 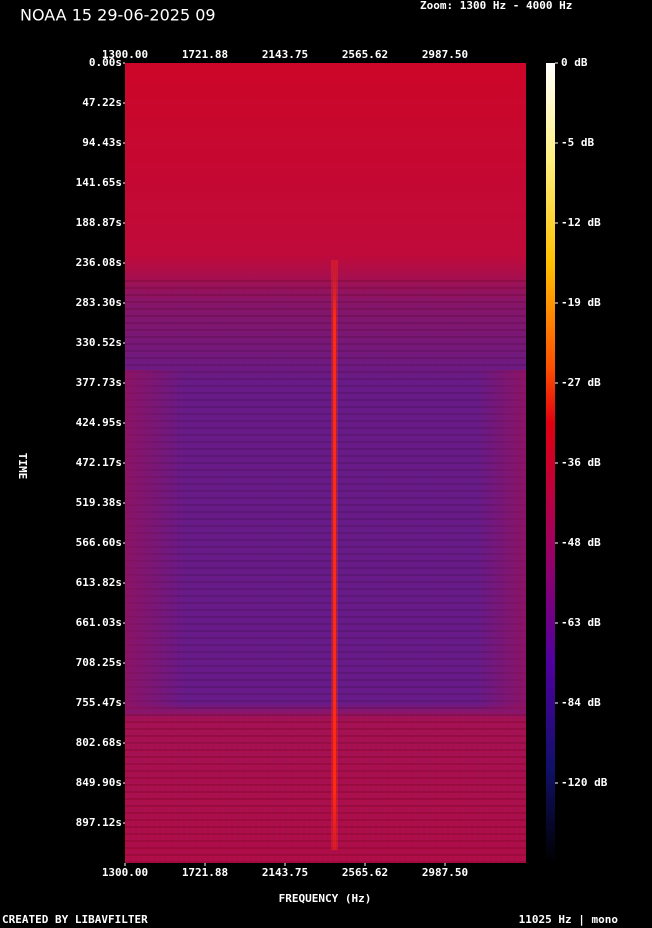 I want to click on footer-left: CREATED BY LIBAVFILTER, so click(x=75, y=919).